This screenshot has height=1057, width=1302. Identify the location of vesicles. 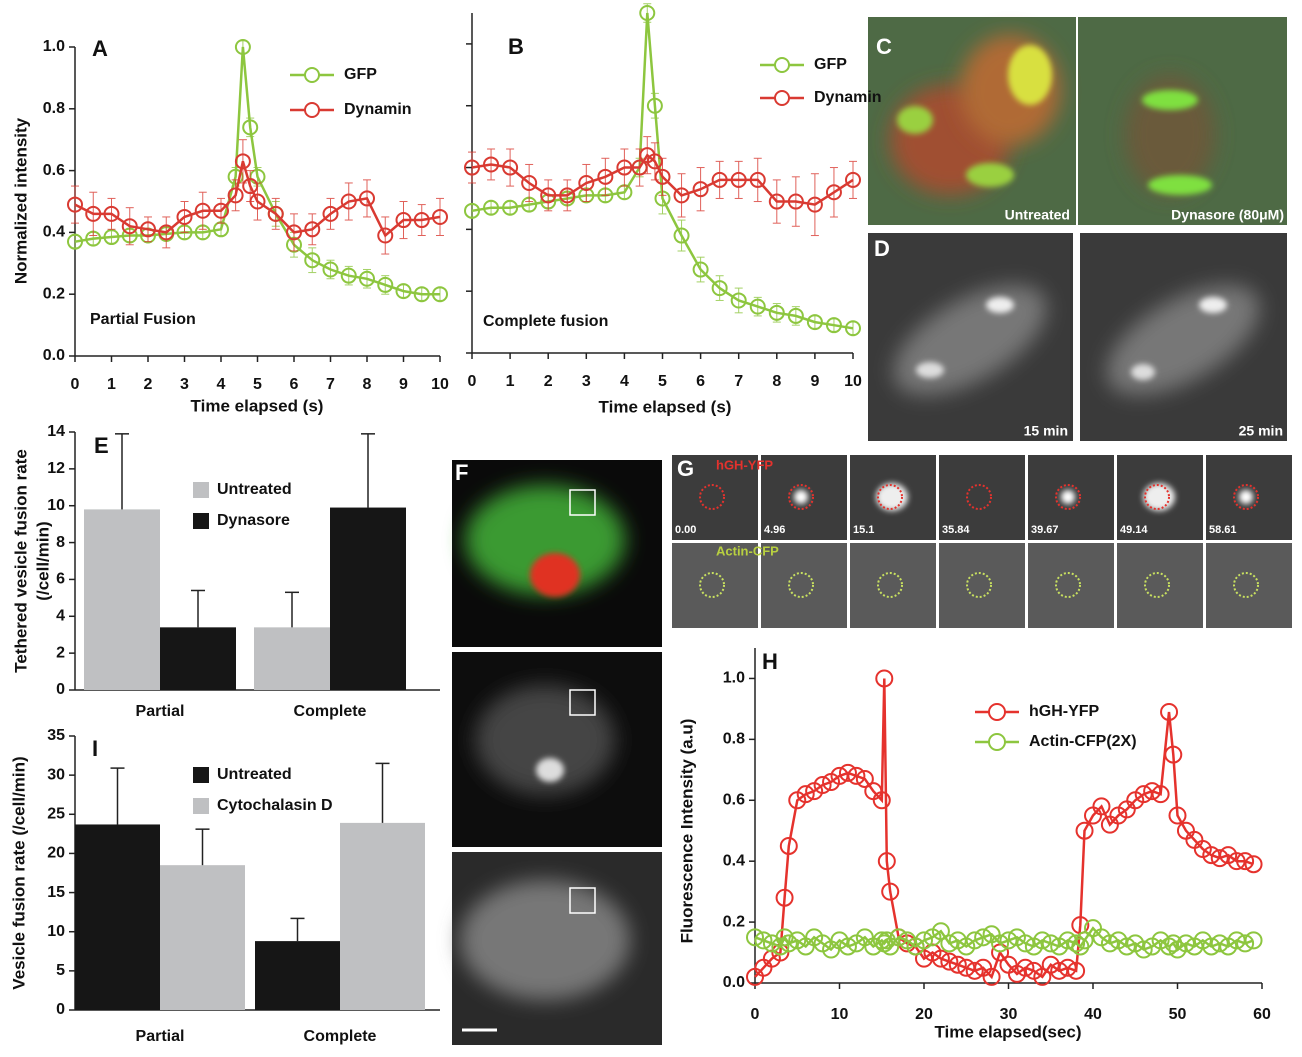
(1213, 305).